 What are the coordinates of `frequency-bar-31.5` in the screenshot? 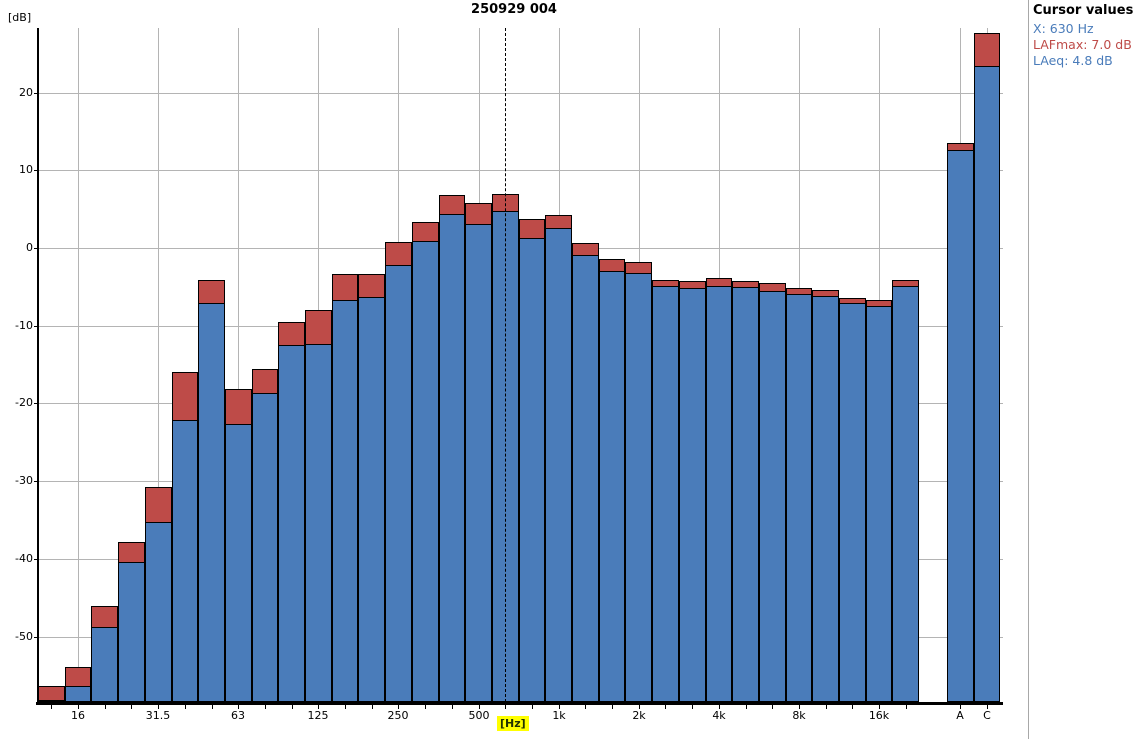 It's located at (158, 365).